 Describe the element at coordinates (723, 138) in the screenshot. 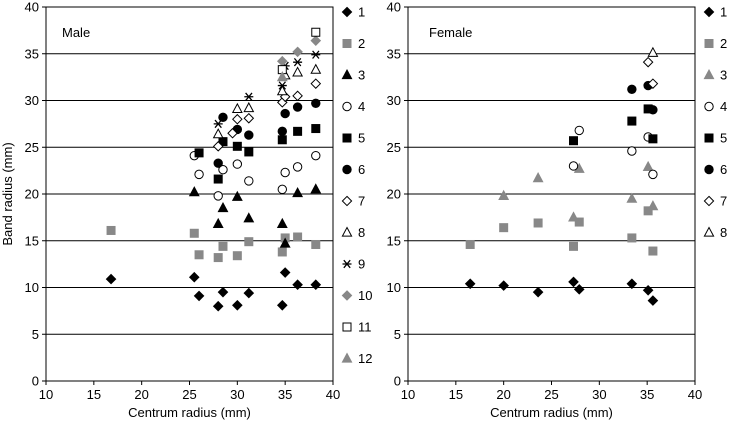

I see `legend-label: 5` at that location.